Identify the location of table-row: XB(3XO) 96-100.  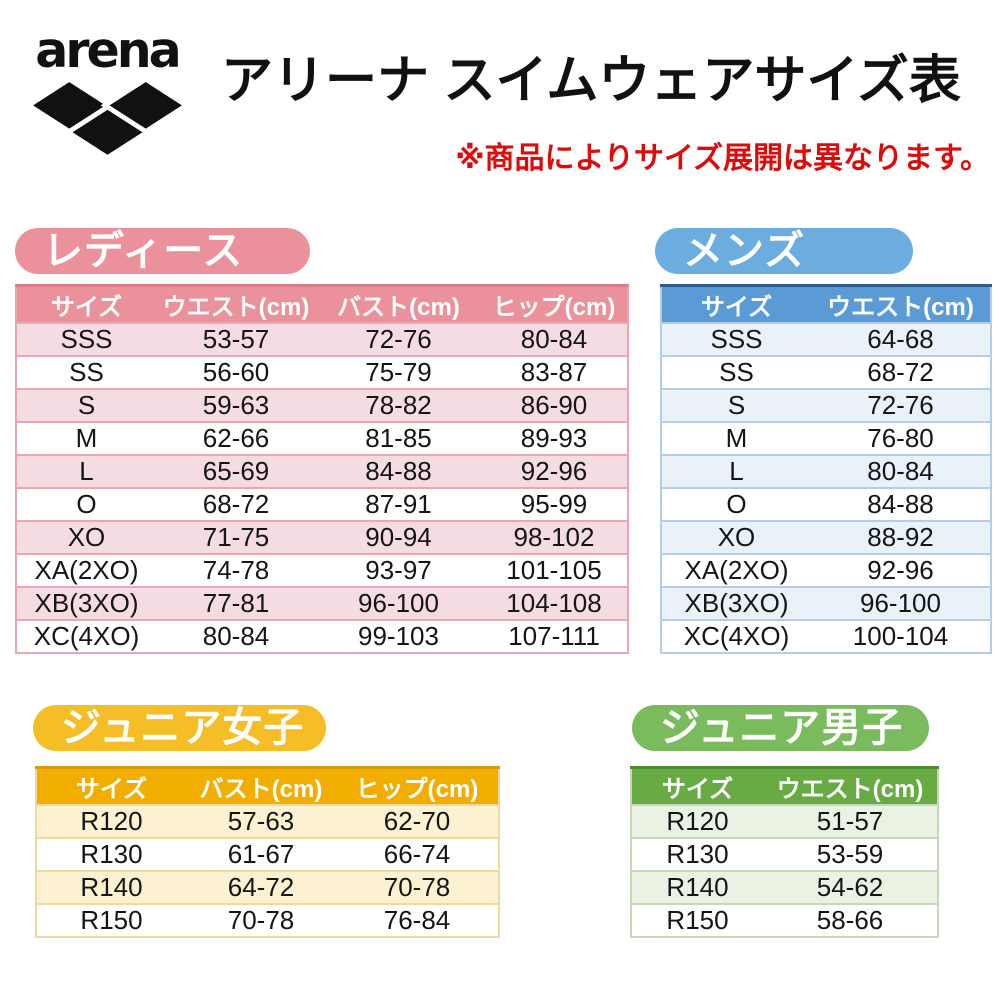
(826, 603).